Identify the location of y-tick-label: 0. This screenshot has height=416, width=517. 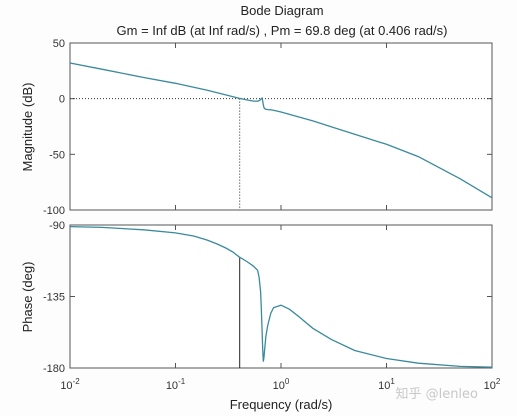
(62, 100).